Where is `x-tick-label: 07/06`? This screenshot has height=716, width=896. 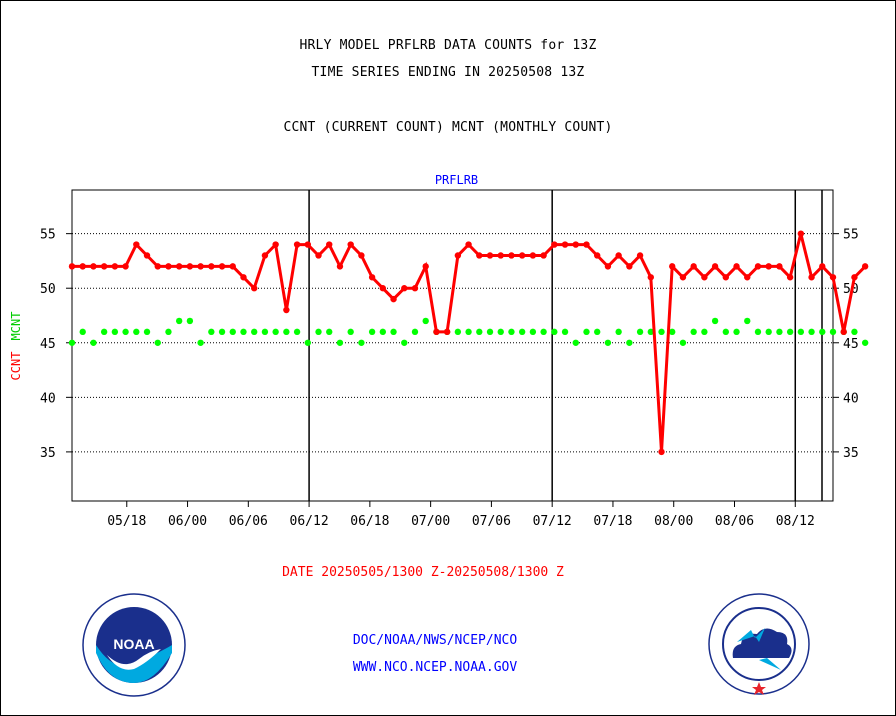
x-tick-label: 07/06 is located at coordinates (491, 521).